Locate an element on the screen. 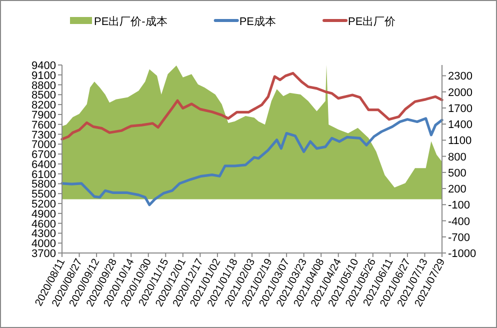  y-tick-label: 3700 is located at coordinates (44, 254).